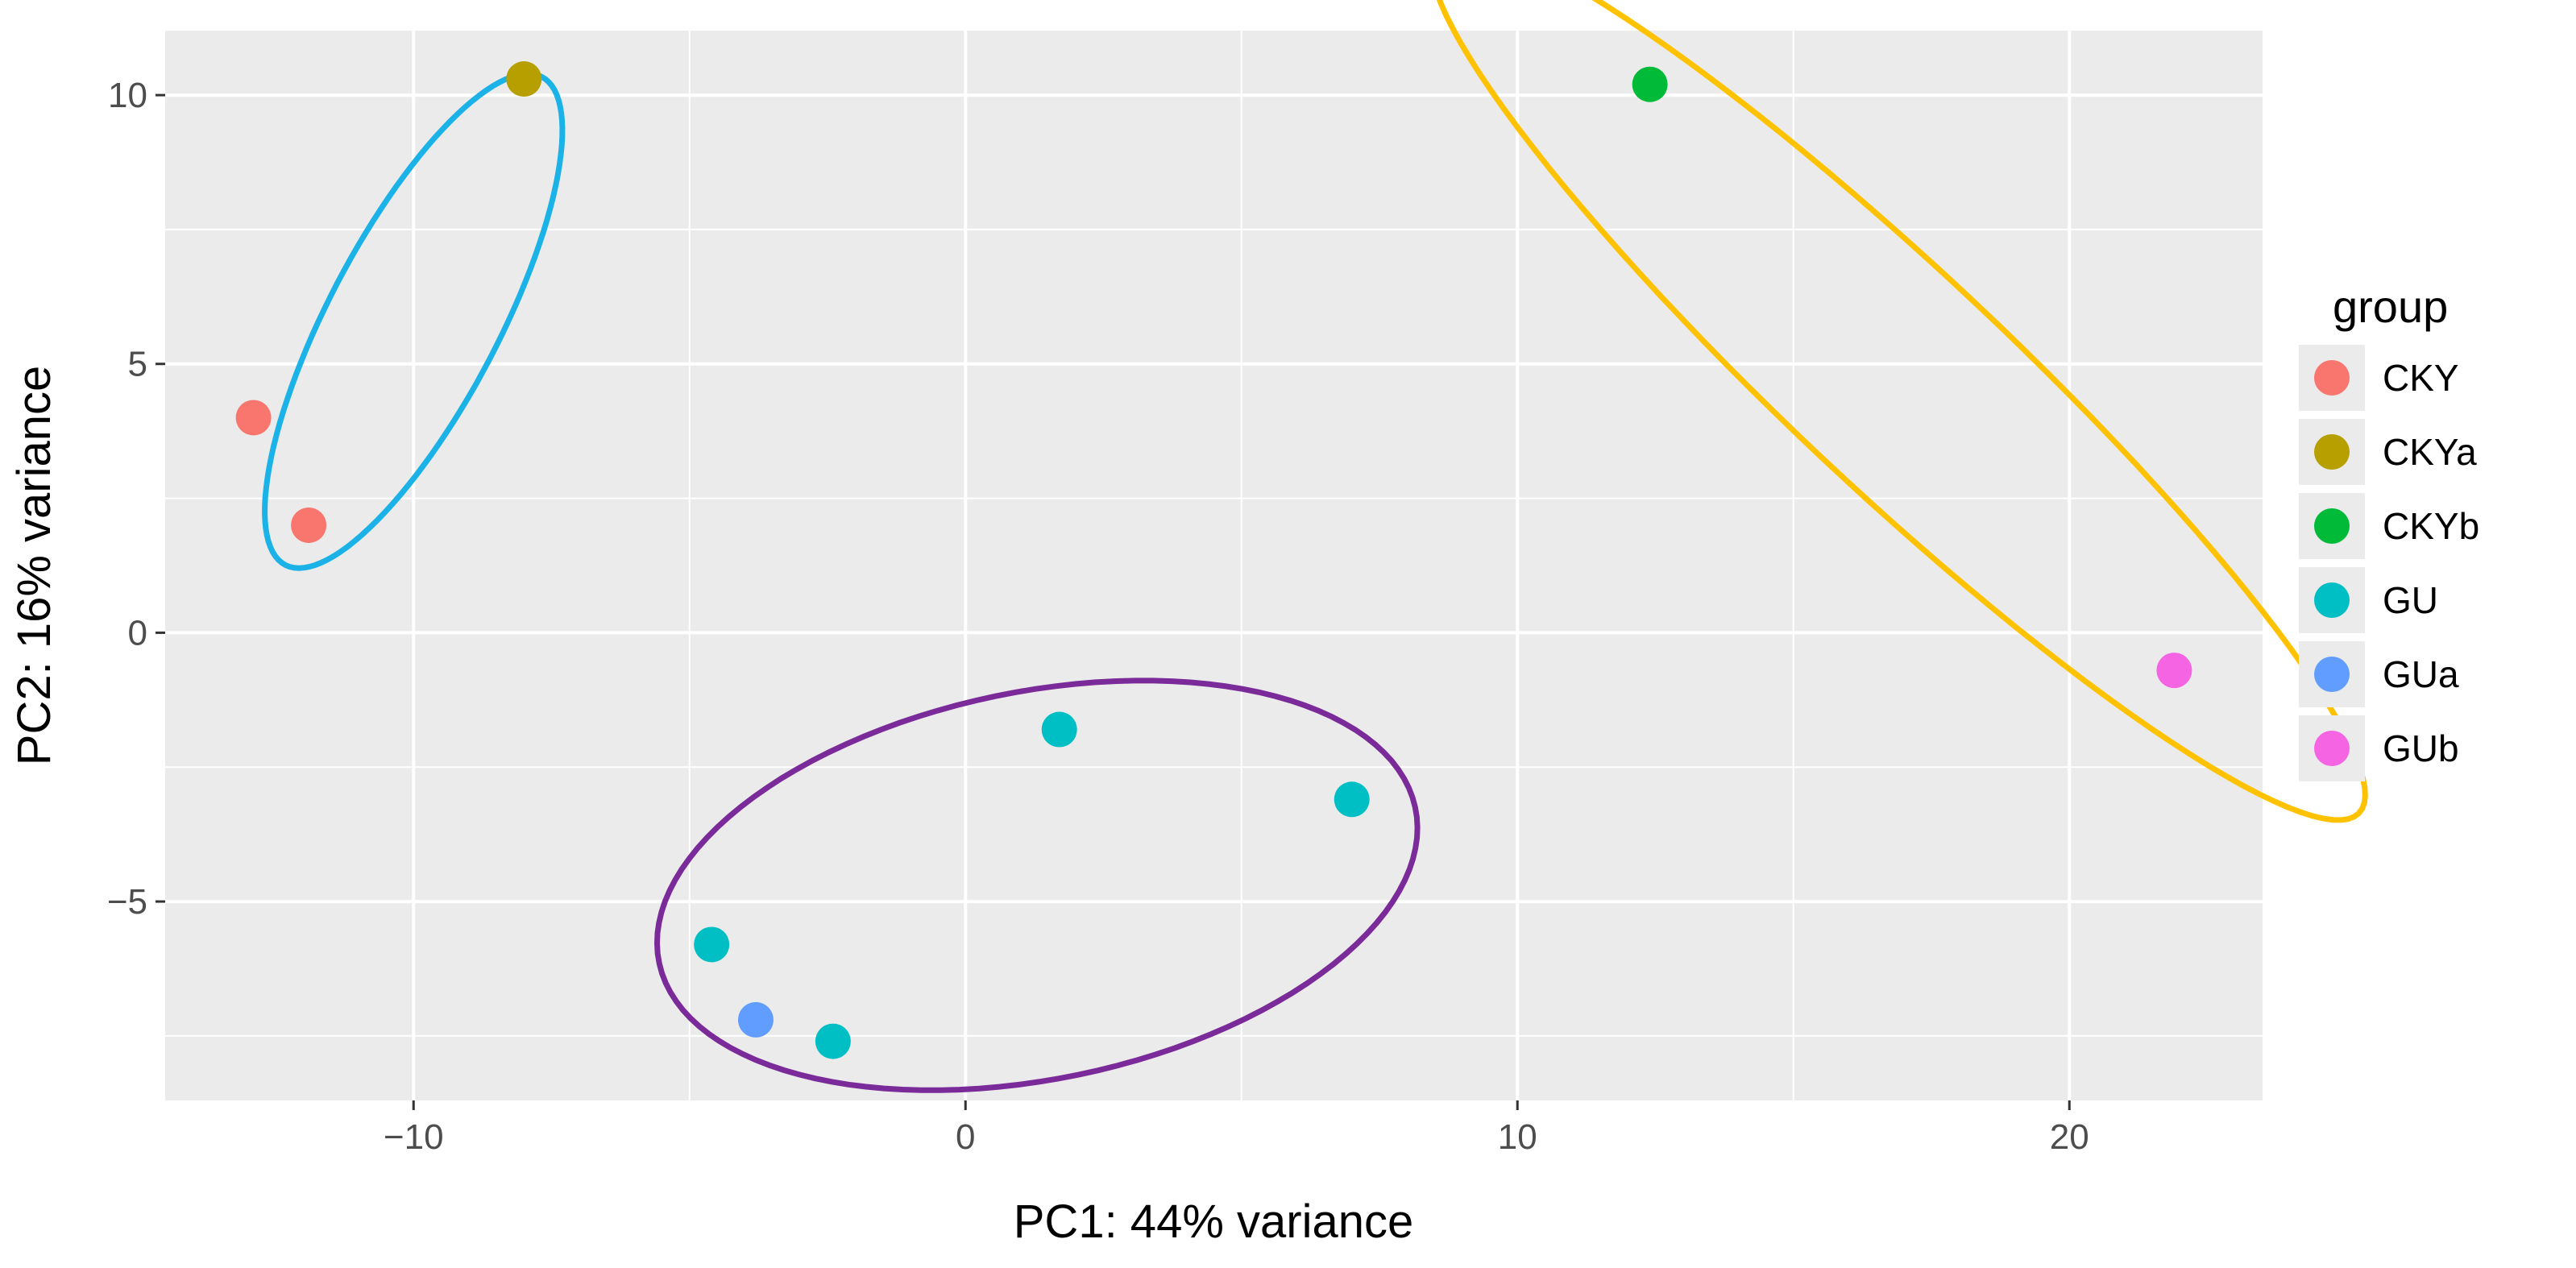  I want to click on x-axis-ticks: −10 0 10 20, so click(1236, 1128).